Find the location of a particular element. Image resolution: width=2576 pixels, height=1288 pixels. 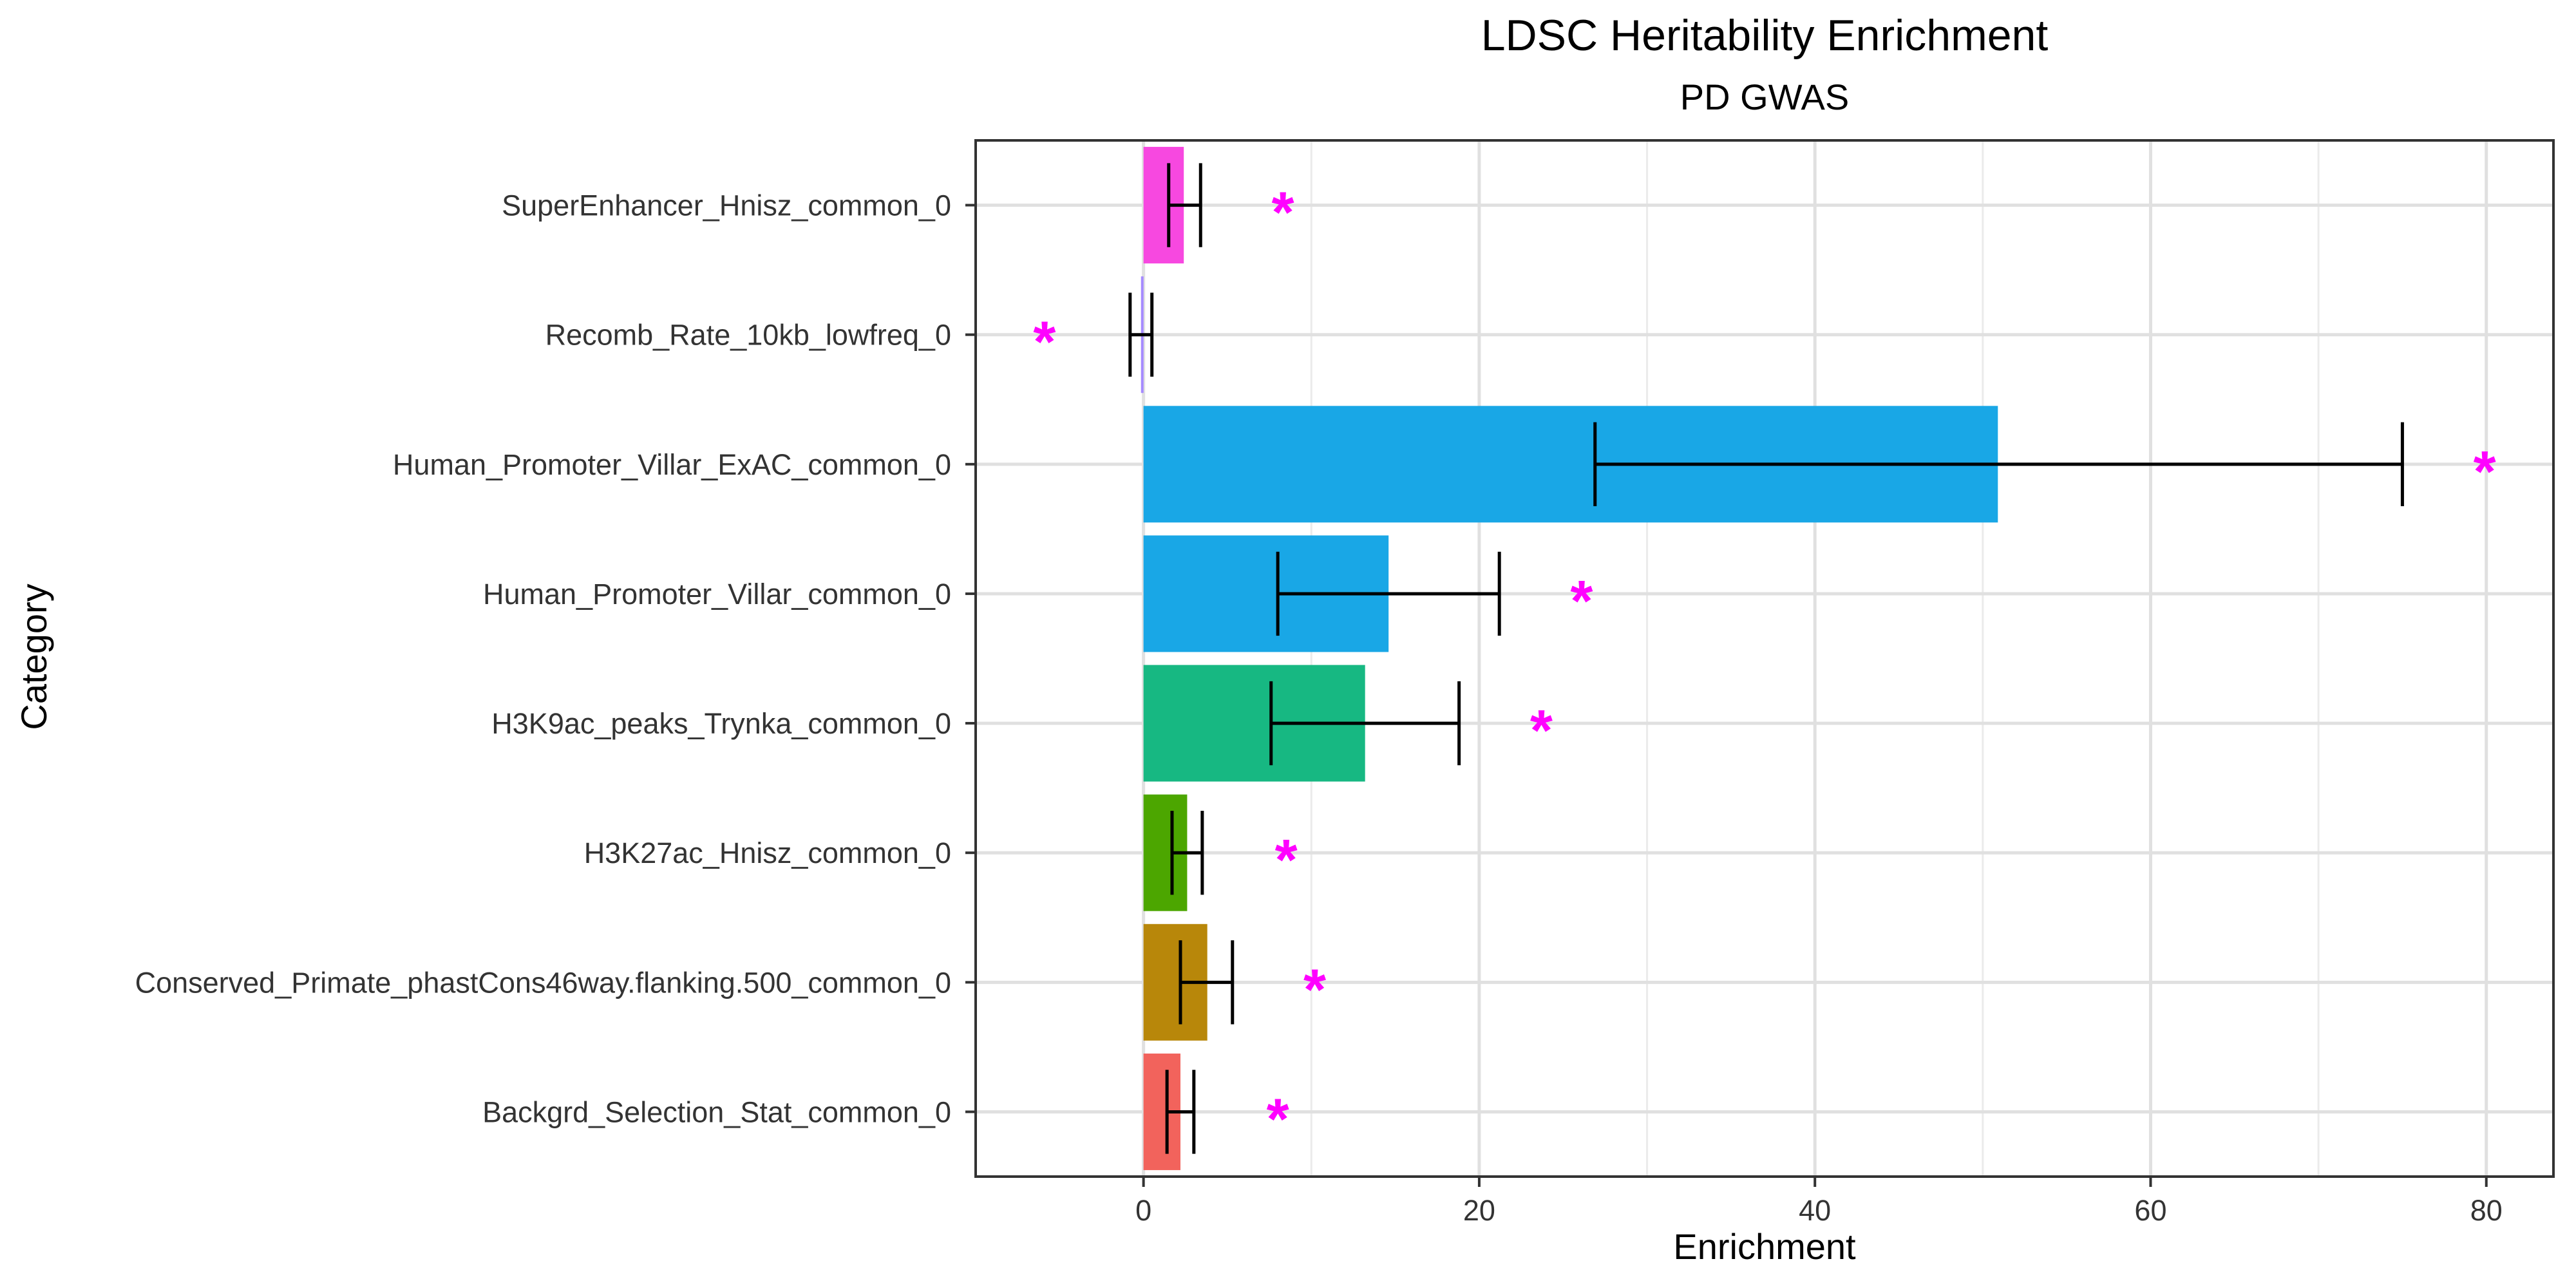

y-tick-label: Backgrd_Selection_Stat_common_0 is located at coordinates (716, 1111).